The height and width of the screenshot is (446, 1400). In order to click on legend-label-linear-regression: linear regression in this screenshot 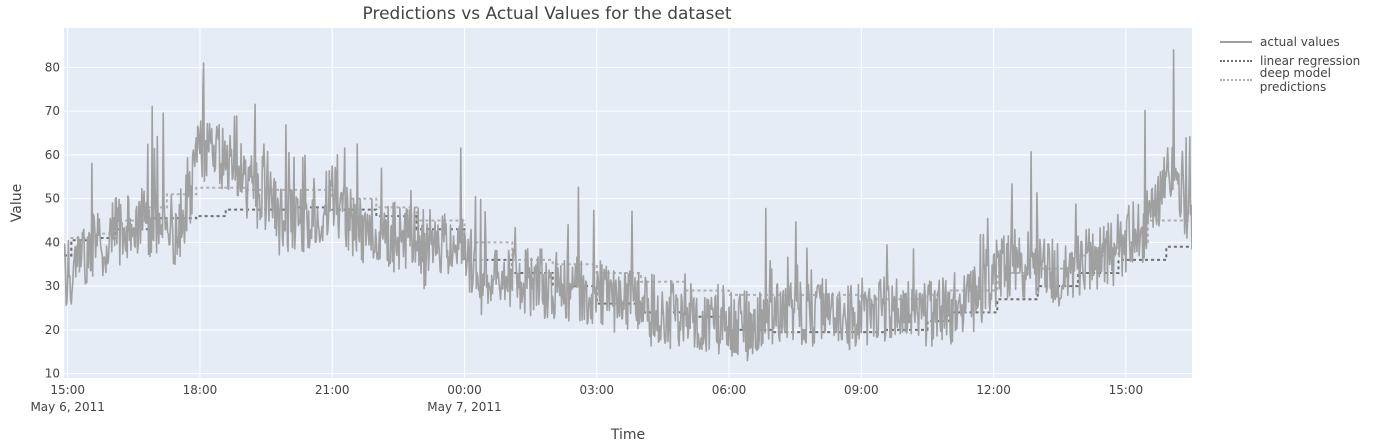, I will do `click(1310, 60)`.